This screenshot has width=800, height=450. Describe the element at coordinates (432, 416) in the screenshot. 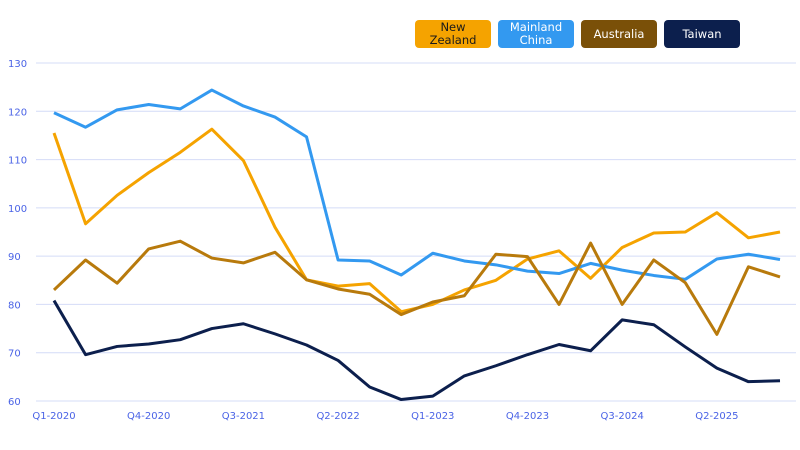

I see `x-tick-label: Q1-2023` at that location.